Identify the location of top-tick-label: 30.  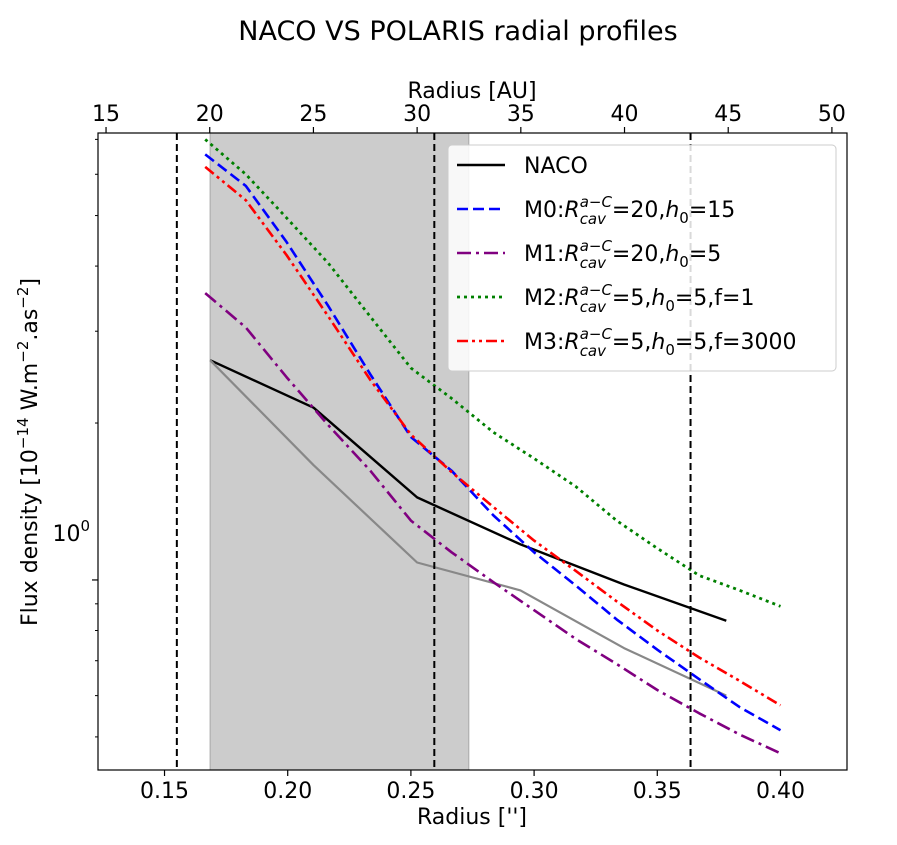
(417, 114).